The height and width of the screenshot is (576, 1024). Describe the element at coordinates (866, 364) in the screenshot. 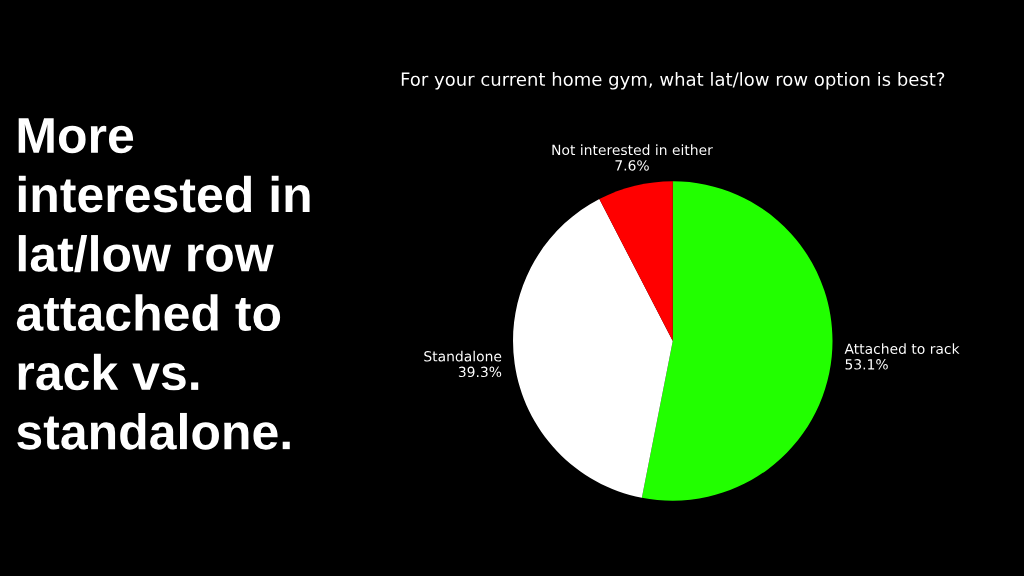

I see `data-label: 53.1%` at that location.